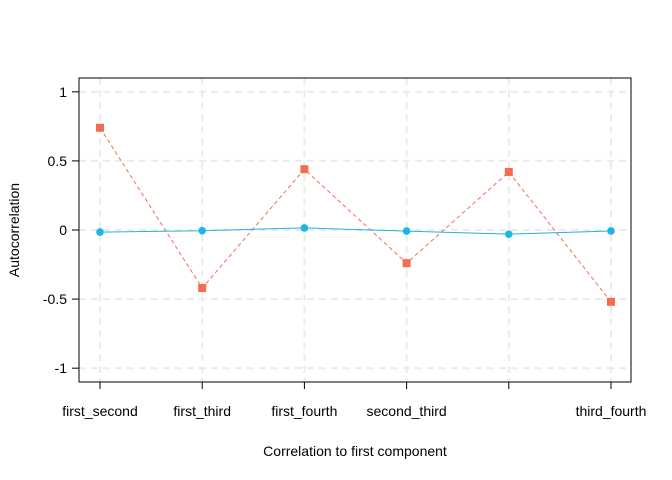  I want to click on y-tick-label: 1, so click(63, 92).